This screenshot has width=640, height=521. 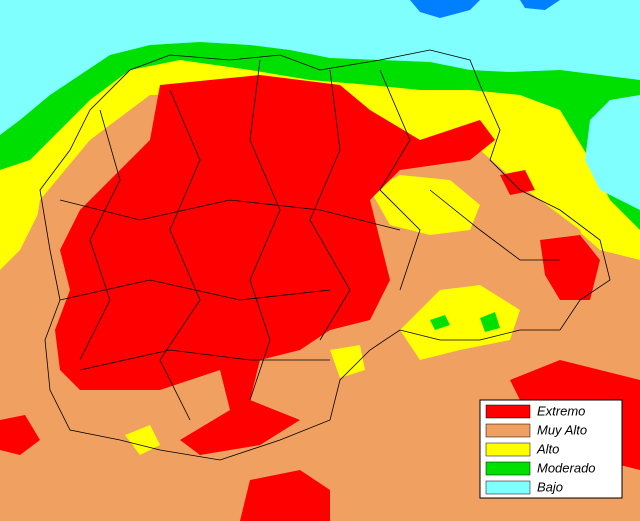 What do you see at coordinates (612, 152) in the screenshot?
I see `bajo-zone-east` at bounding box center [612, 152].